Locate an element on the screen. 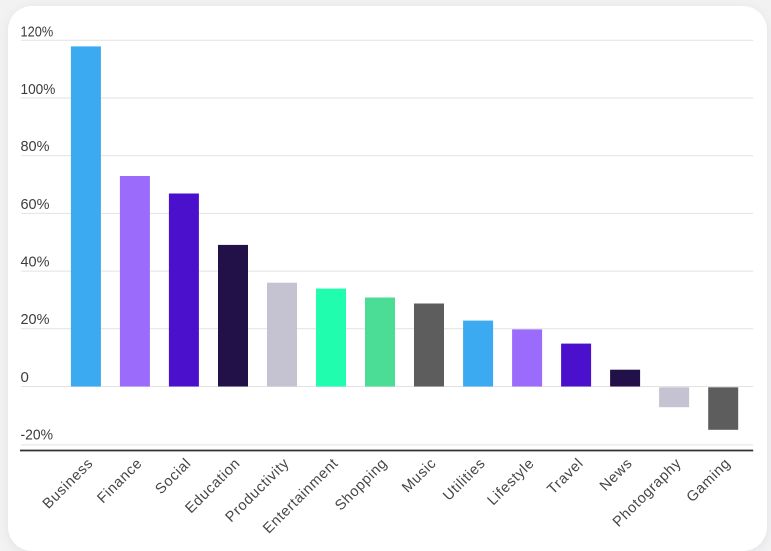  svg-text: -20% is located at coordinates (37, 435).